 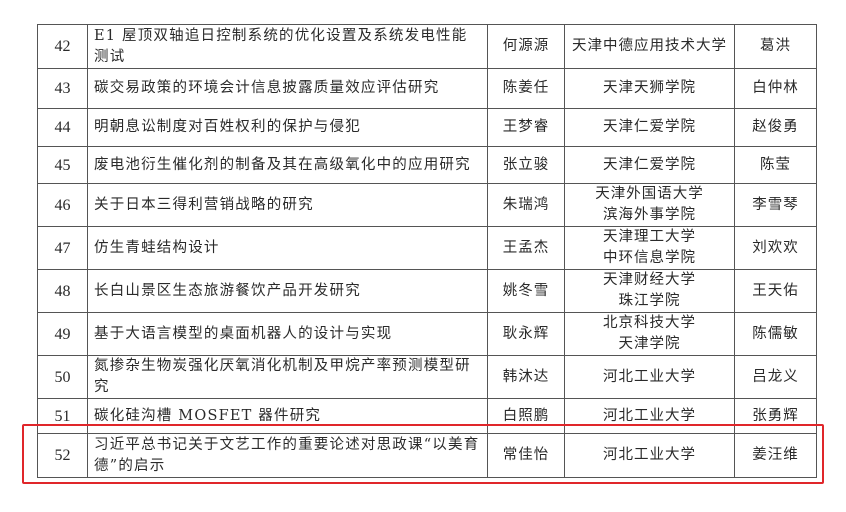 I want to click on project-title: E1 屋顶双轴追日控制系统的优化设置及系统发电性能测试, so click(x=287, y=46).